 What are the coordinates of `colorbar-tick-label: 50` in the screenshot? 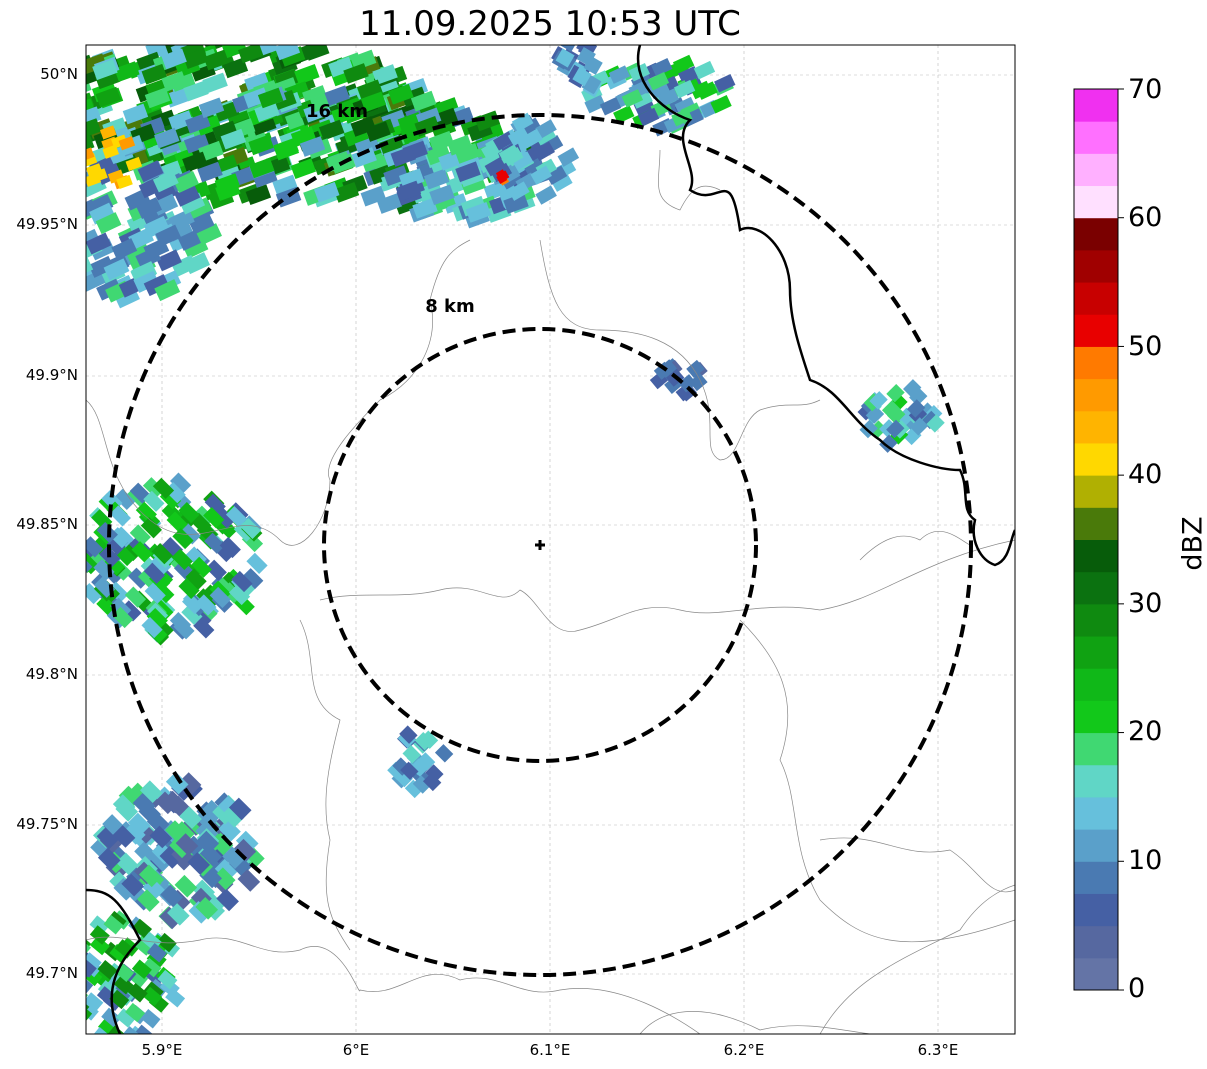 It's located at (1145, 346).